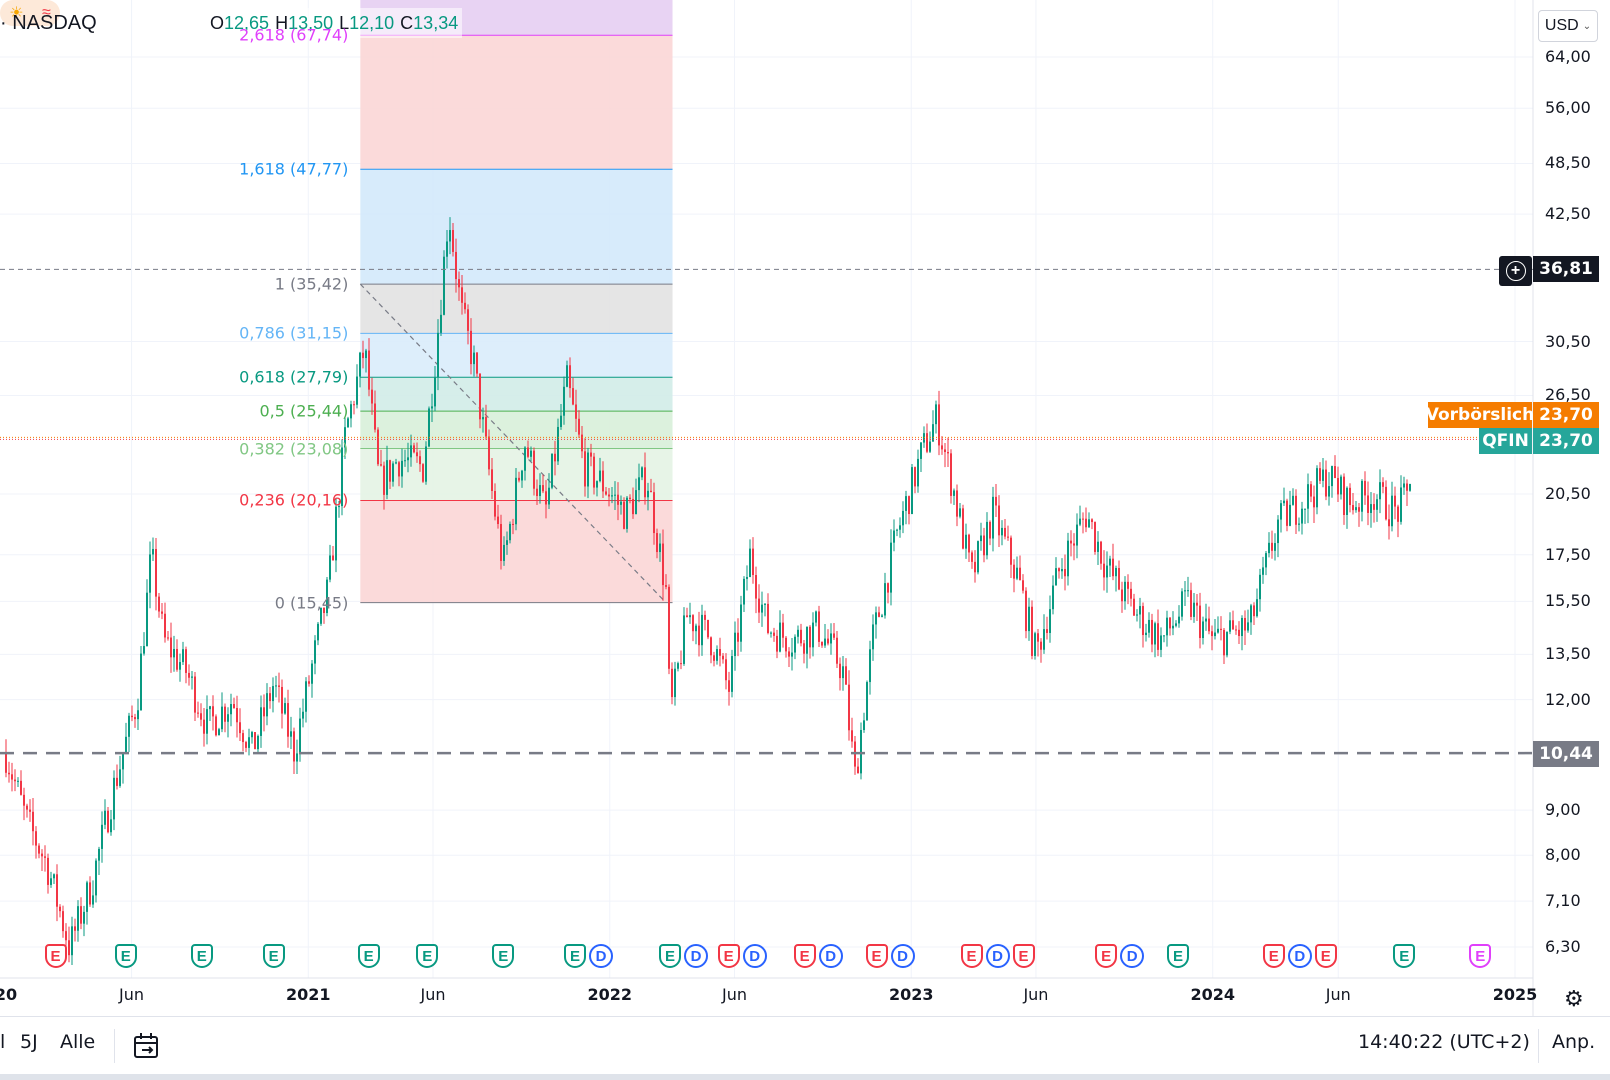 This screenshot has width=1610, height=1080. What do you see at coordinates (29, 1042) in the screenshot?
I see `range-5y-button: 5J` at bounding box center [29, 1042].